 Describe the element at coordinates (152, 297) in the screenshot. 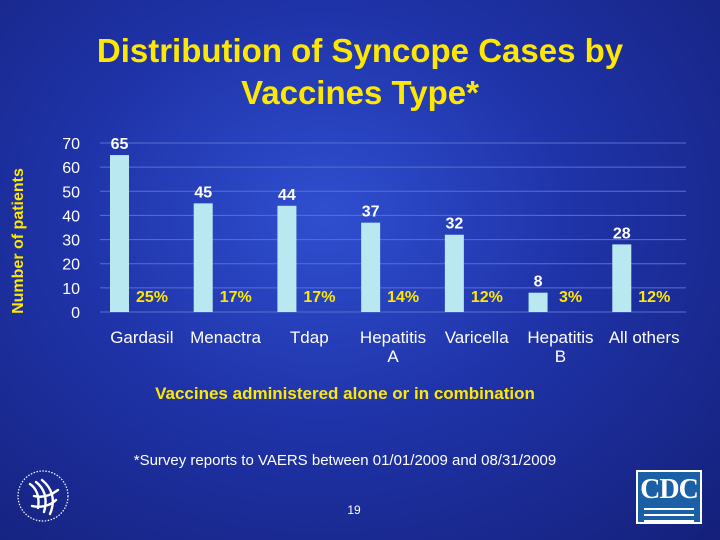

I see `bar-percent-label: 25%` at that location.